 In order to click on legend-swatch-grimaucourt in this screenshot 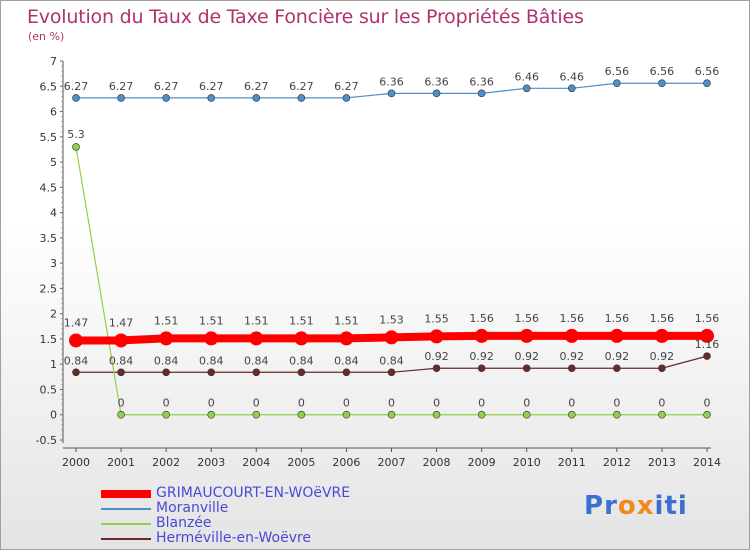, I will do `click(126, 494)`.